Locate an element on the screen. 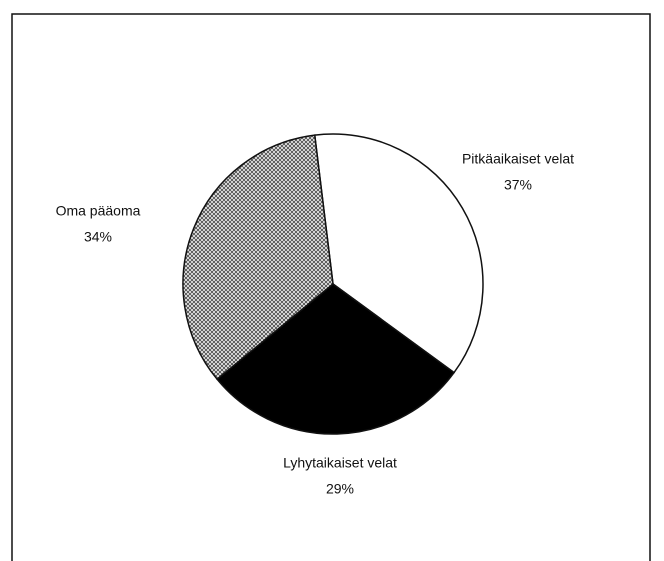 Image resolution: width=664 pixels, height=561 pixels. slice-label: Oma pääoma is located at coordinates (98, 211).